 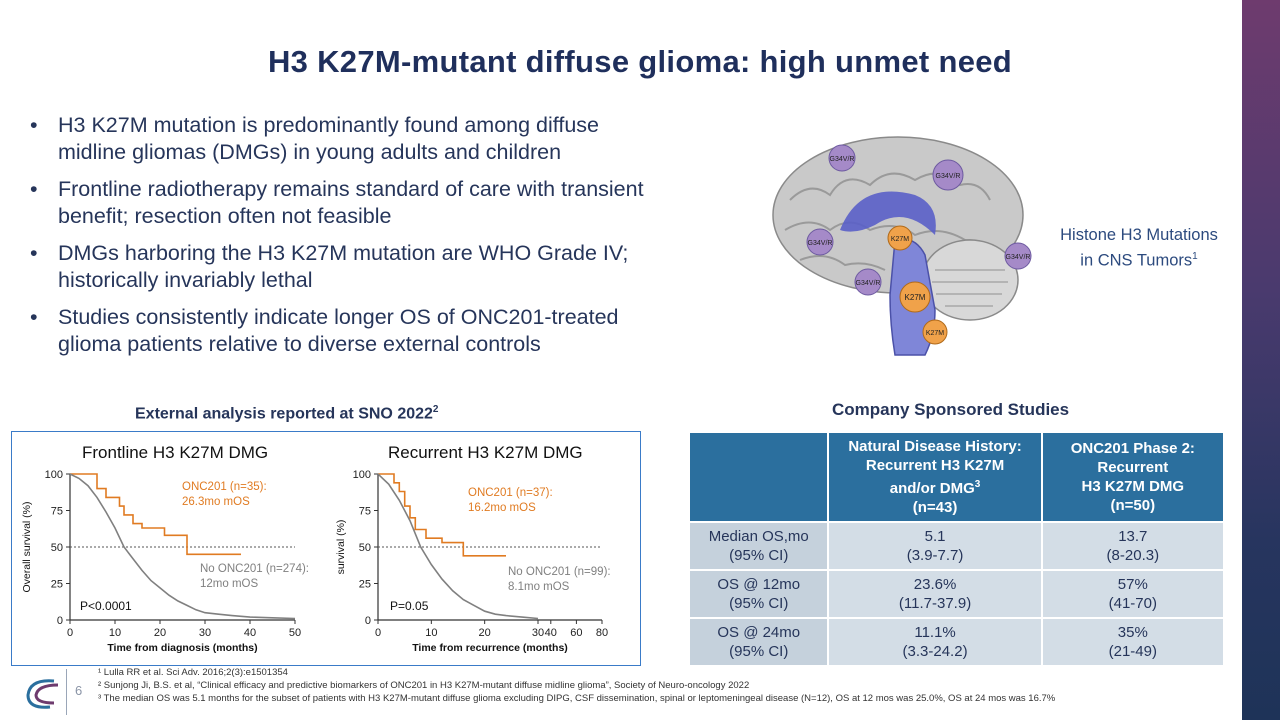 What do you see at coordinates (378, 633) in the screenshot?
I see `x-tick-label: 0` at bounding box center [378, 633].